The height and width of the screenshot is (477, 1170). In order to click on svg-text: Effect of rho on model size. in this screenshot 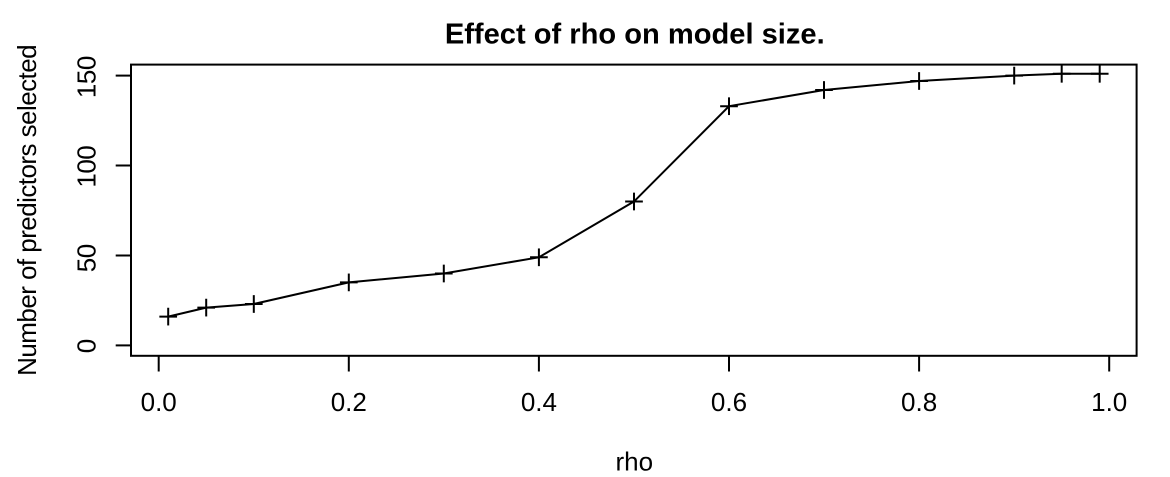, I will do `click(635, 35)`.